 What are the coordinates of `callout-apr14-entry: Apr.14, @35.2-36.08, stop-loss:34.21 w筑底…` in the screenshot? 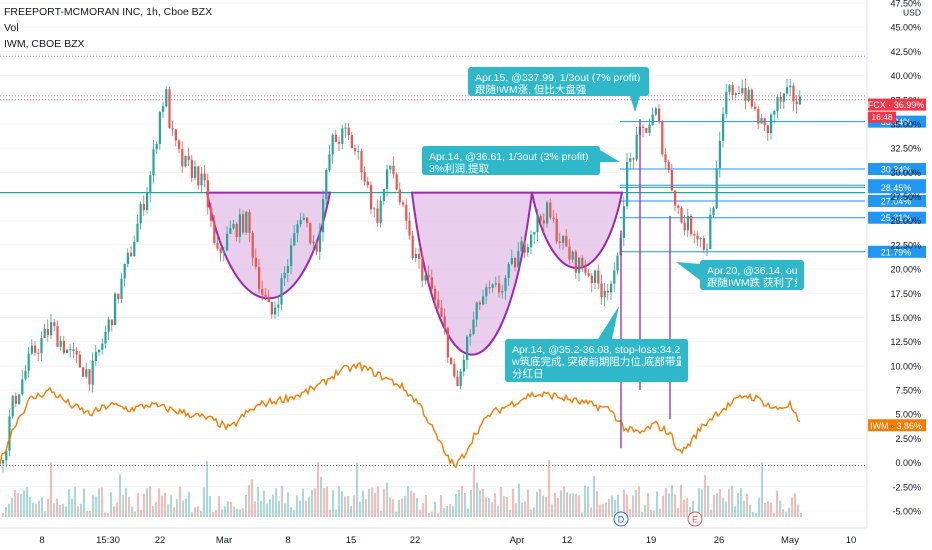 It's located at (596, 360).